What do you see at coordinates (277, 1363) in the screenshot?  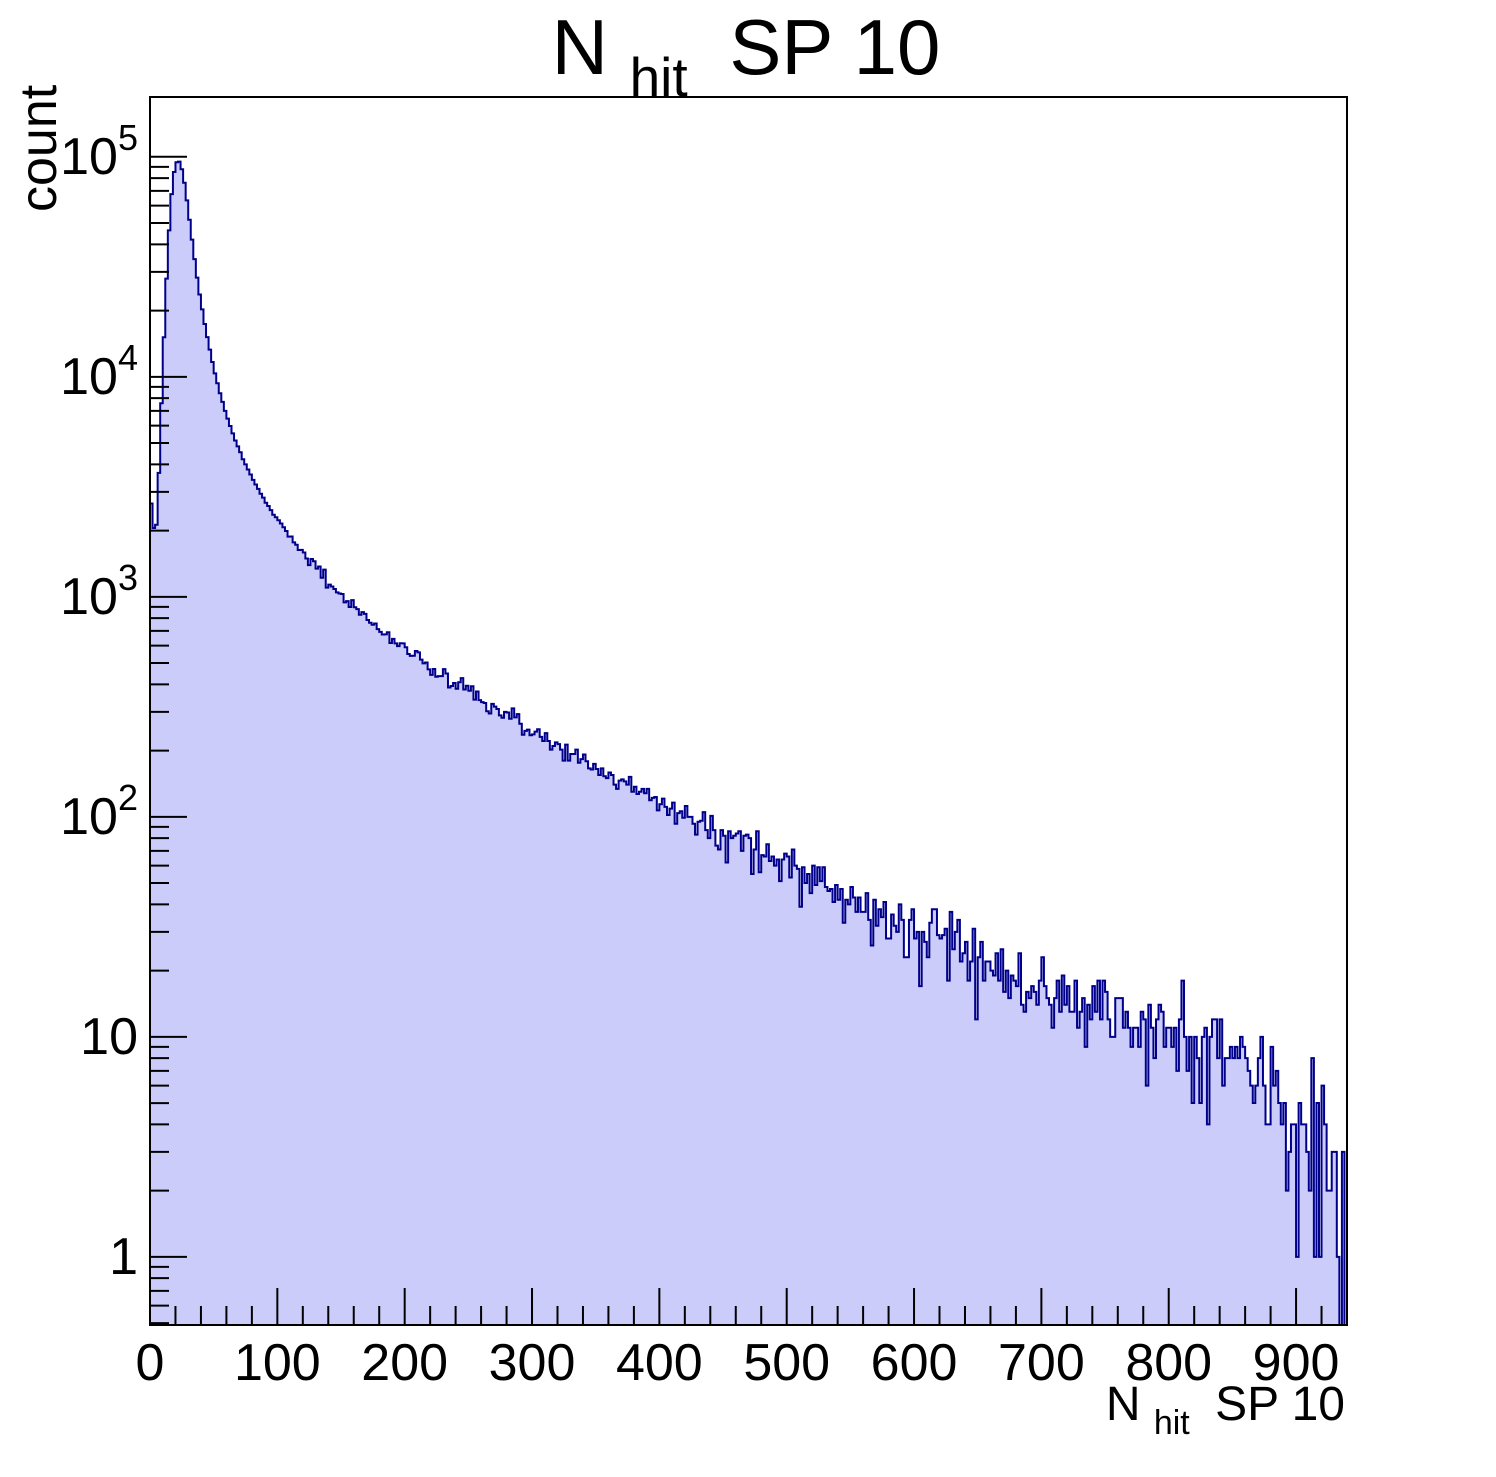 I see `x-tick-label: 100` at bounding box center [277, 1363].